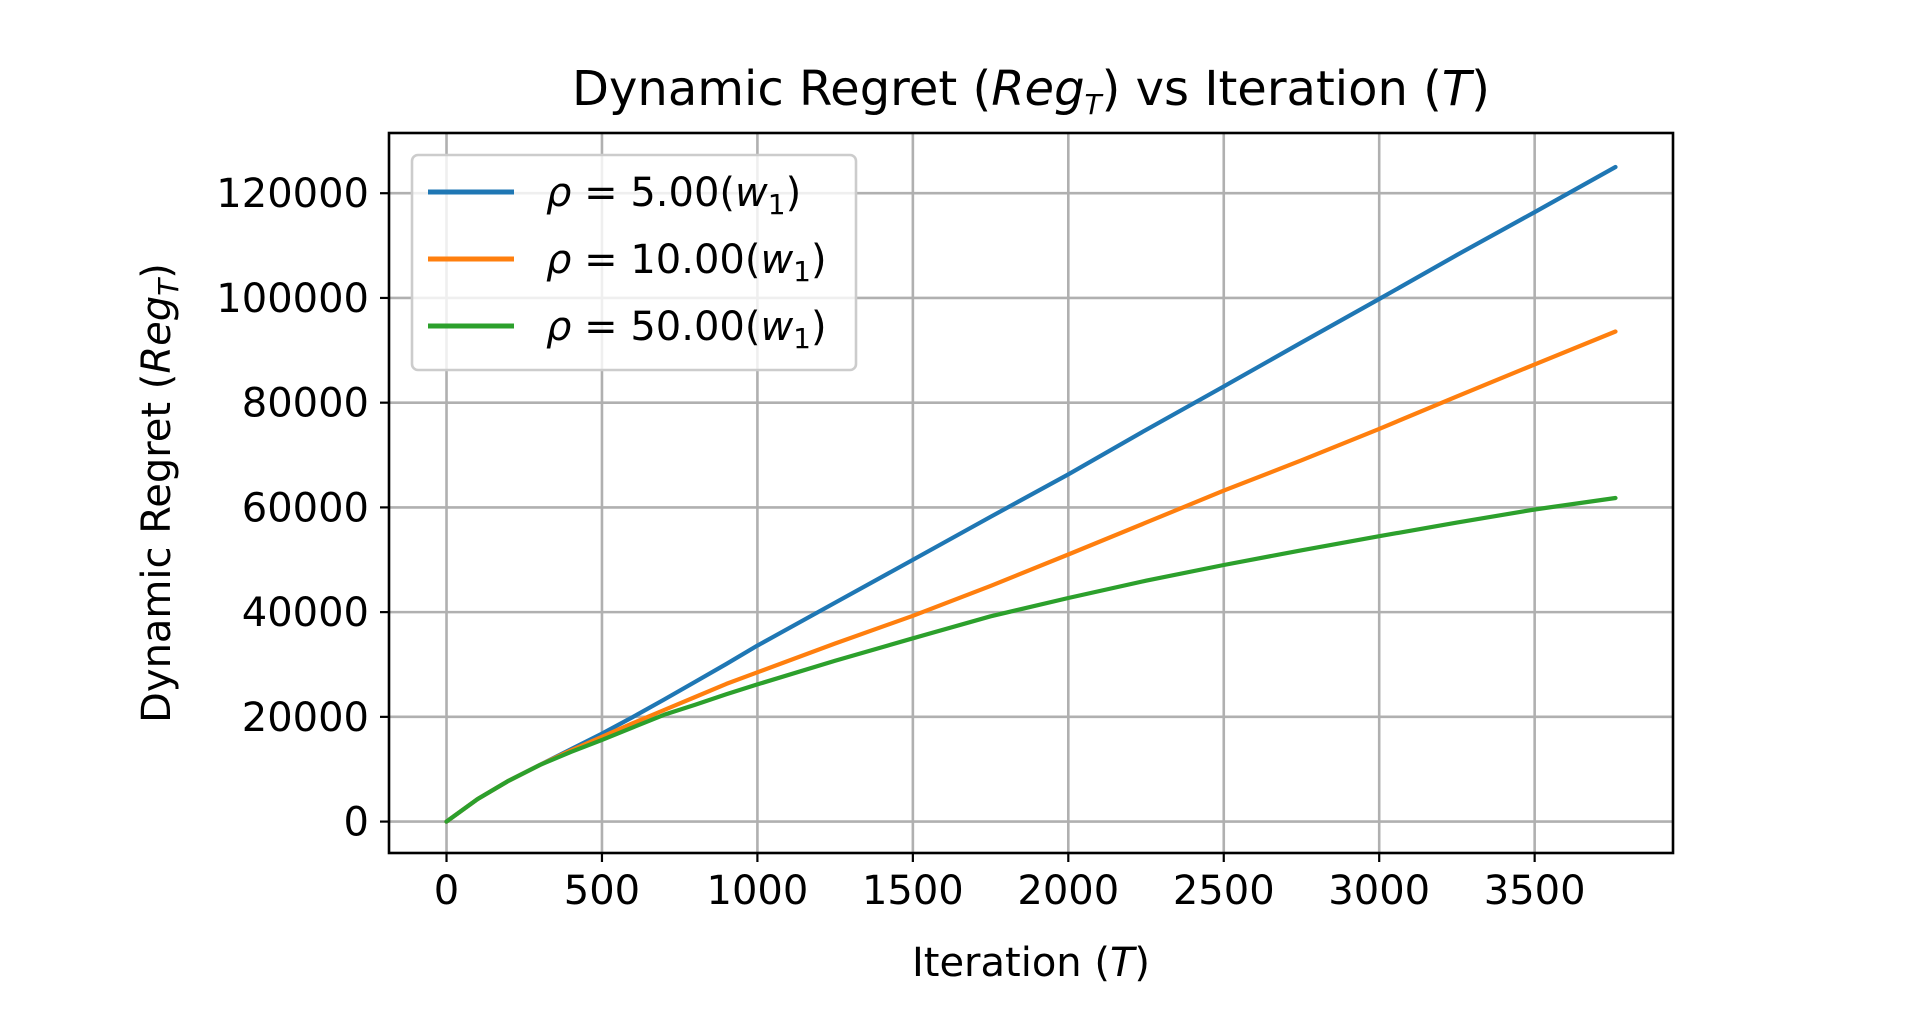  Describe the element at coordinates (292, 194) in the screenshot. I see `y-tick-label: 120000` at that location.